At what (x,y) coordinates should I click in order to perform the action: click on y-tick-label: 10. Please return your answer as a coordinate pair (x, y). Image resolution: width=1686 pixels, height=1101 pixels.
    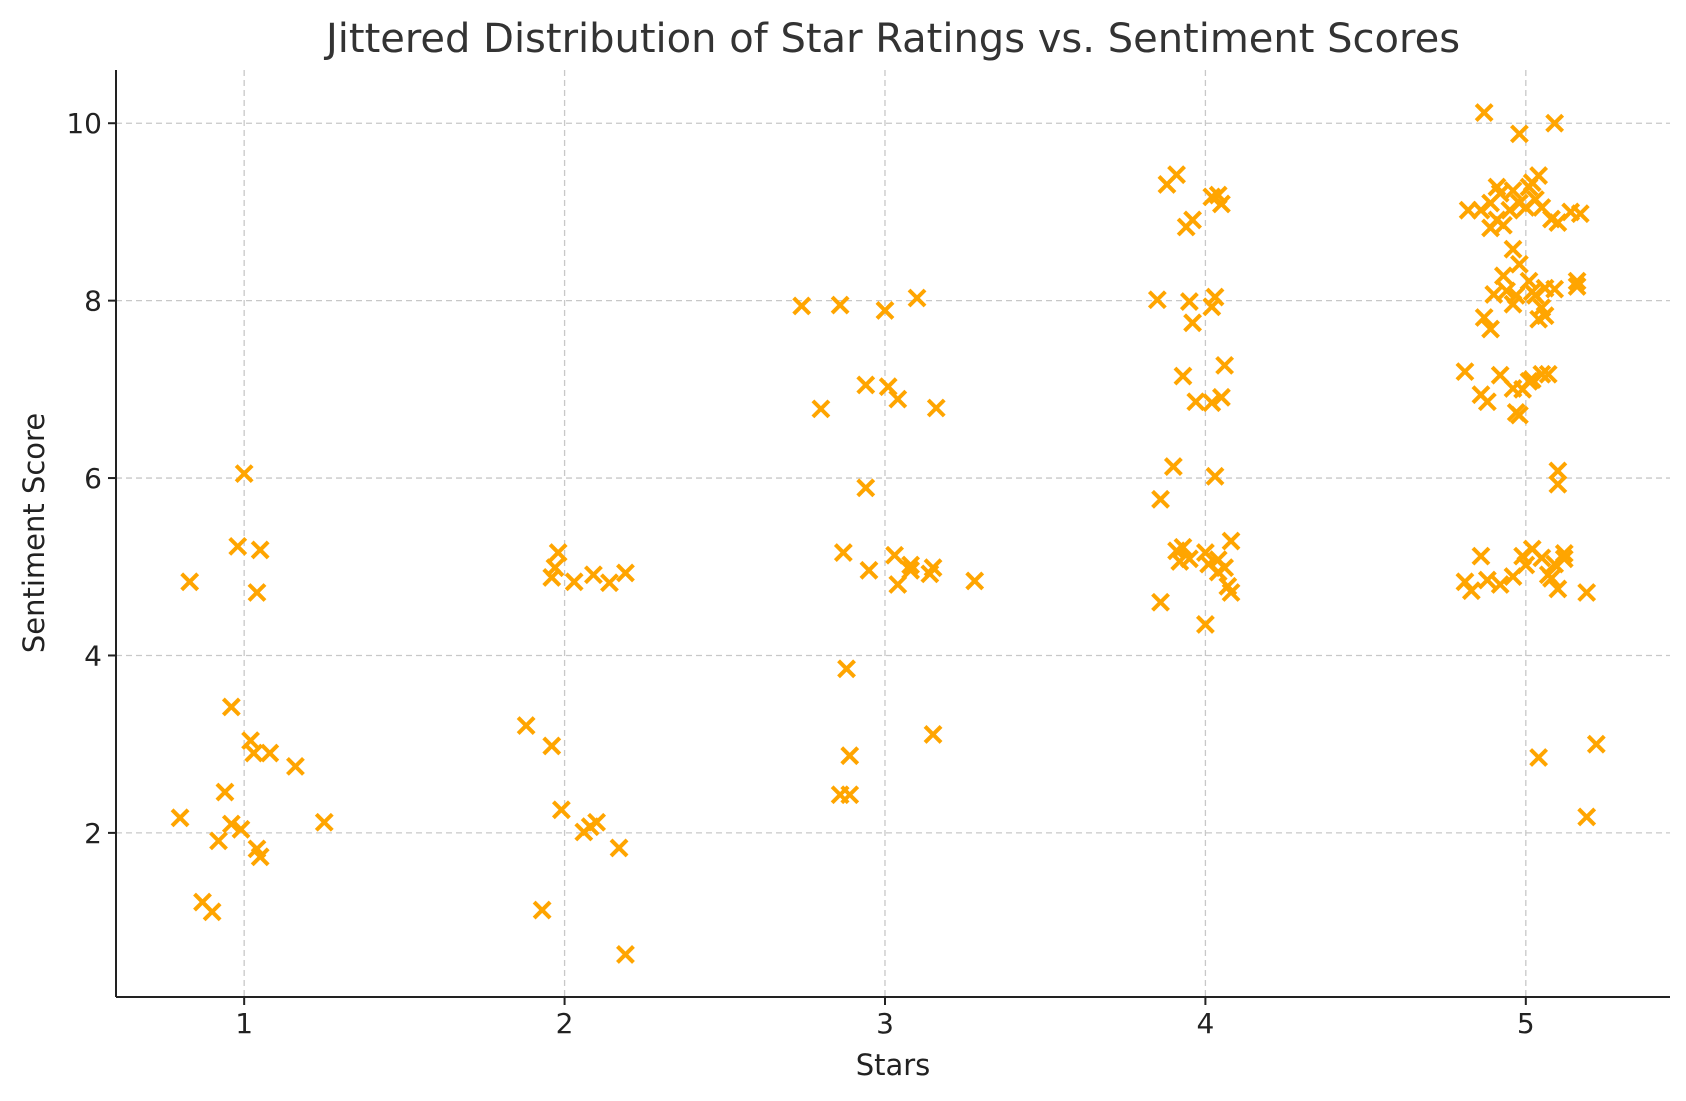
    Looking at the image, I should click on (84, 123).